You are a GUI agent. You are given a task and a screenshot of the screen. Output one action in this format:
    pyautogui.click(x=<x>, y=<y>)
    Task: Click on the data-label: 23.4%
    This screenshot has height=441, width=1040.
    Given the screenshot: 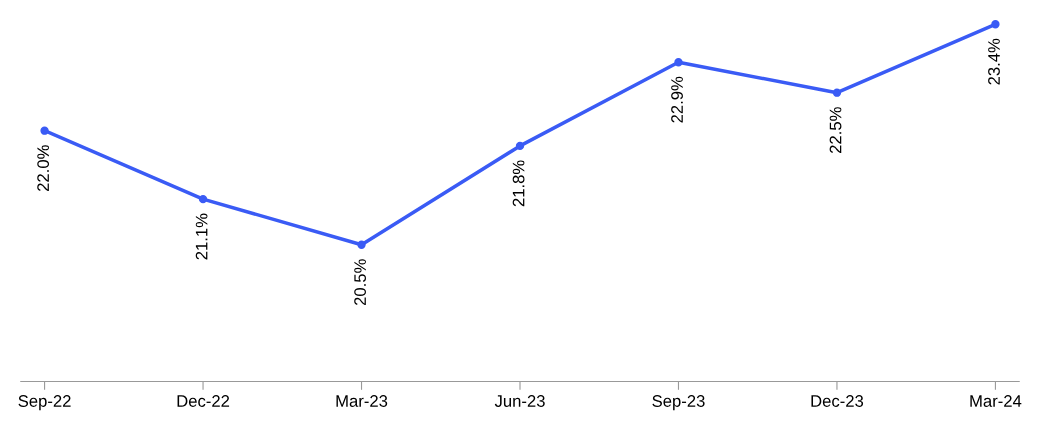 What is the action you would take?
    pyautogui.click(x=994, y=61)
    